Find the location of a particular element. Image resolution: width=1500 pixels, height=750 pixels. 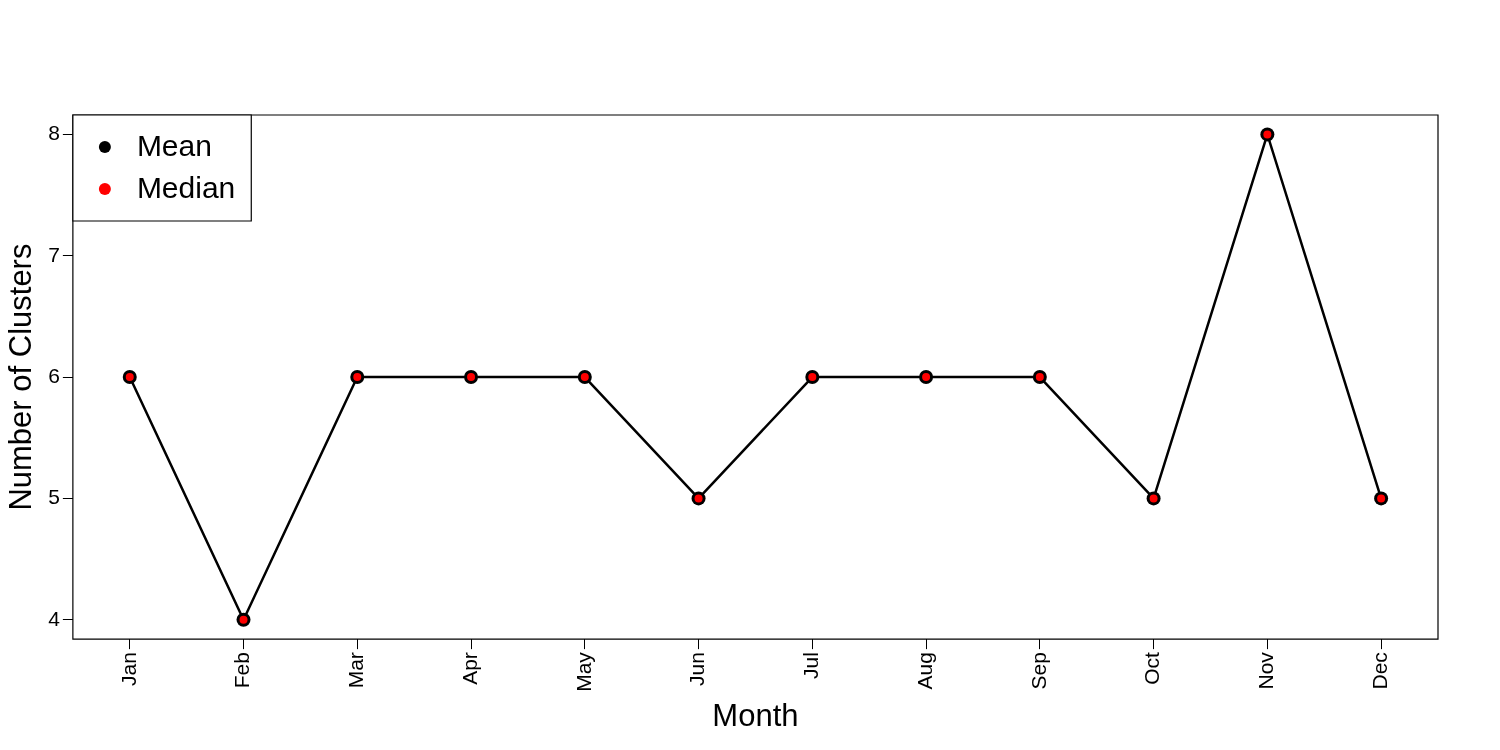

x-tick-label: Aug is located at coordinates (924, 671).